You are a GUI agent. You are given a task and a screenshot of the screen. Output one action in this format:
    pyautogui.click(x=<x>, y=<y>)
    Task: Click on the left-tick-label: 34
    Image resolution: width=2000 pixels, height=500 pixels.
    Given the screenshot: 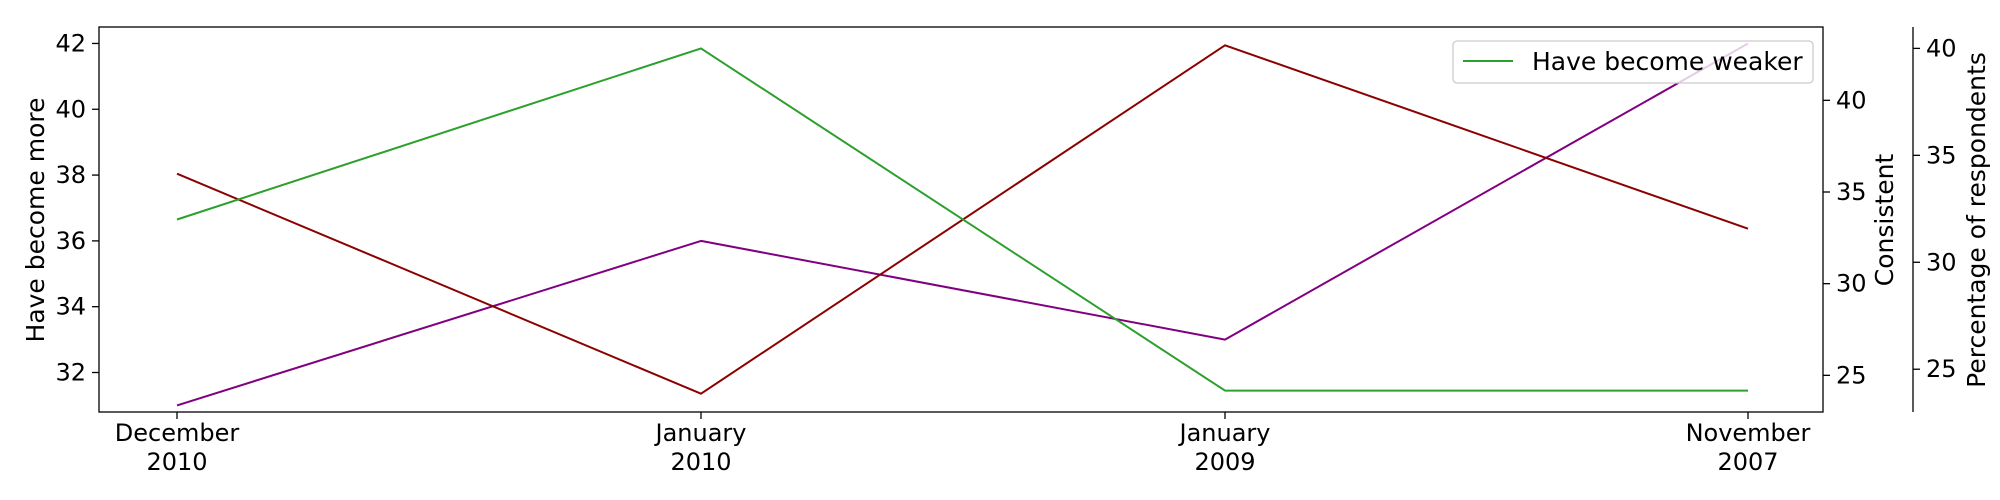 What is the action you would take?
    pyautogui.click(x=70, y=307)
    